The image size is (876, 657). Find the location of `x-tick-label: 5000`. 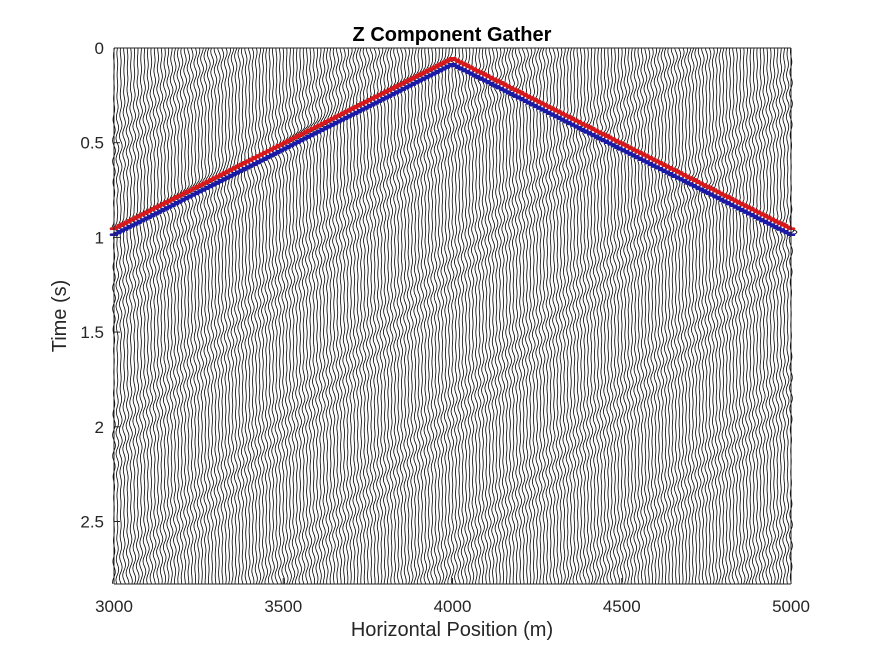

x-tick-label: 5000 is located at coordinates (791, 606).